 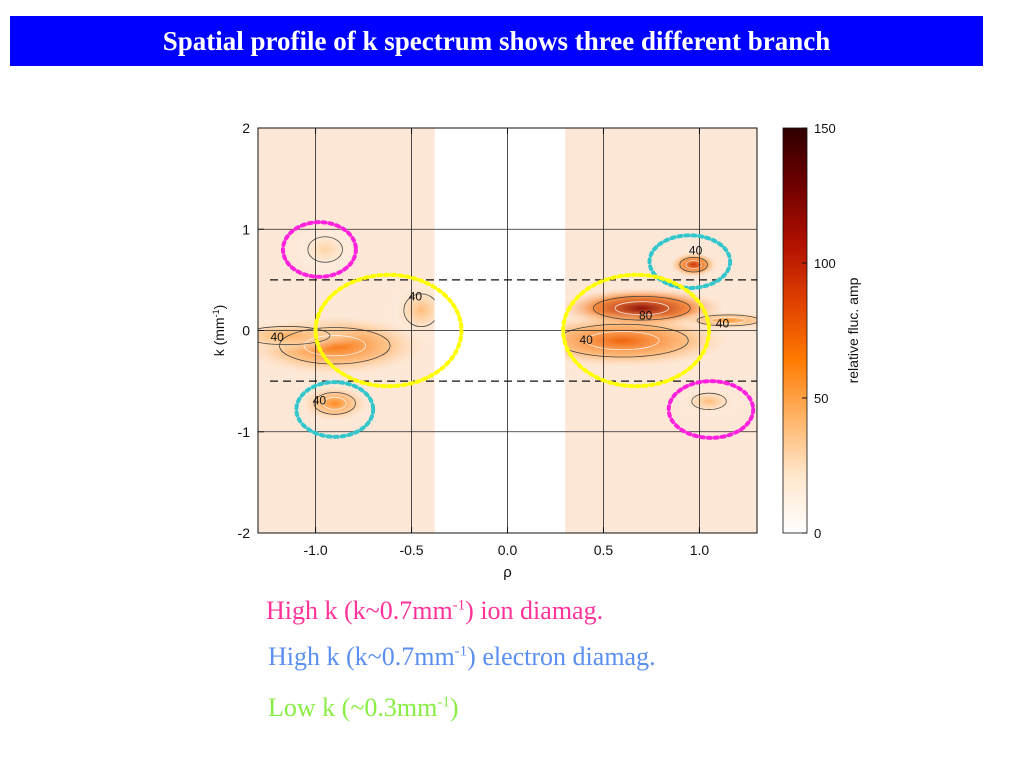 I want to click on x-tick-label: 0.0, so click(x=508, y=550).